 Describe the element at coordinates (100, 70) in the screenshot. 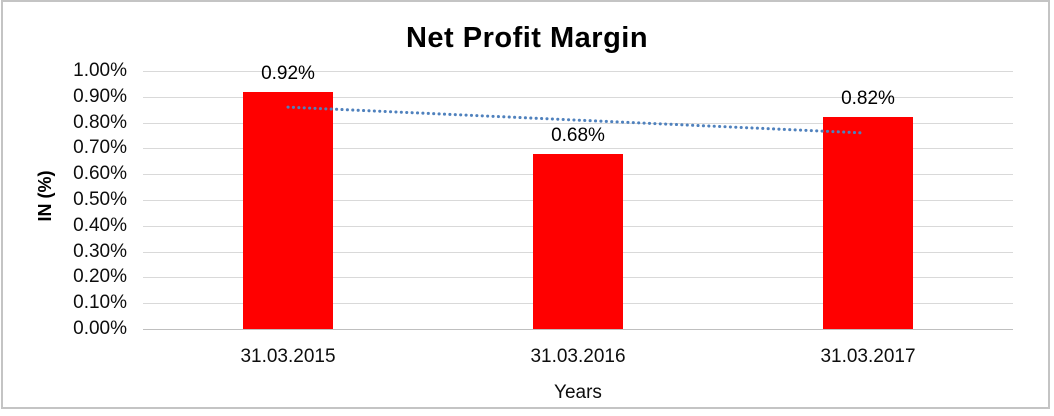

I see `y-tick-label: 1.00%` at that location.